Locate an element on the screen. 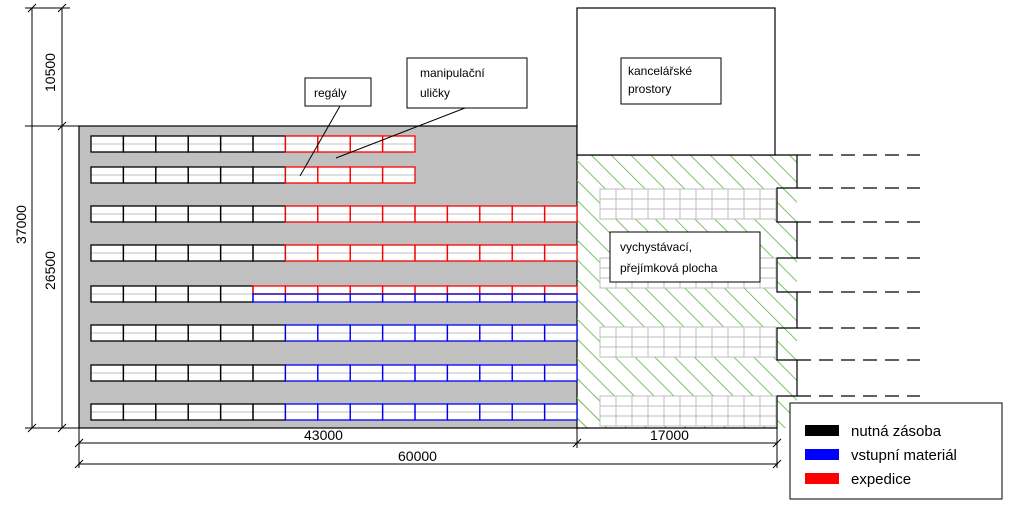 The height and width of the screenshot is (506, 1013). dim-office-height: 10500 is located at coordinates (50, 72).